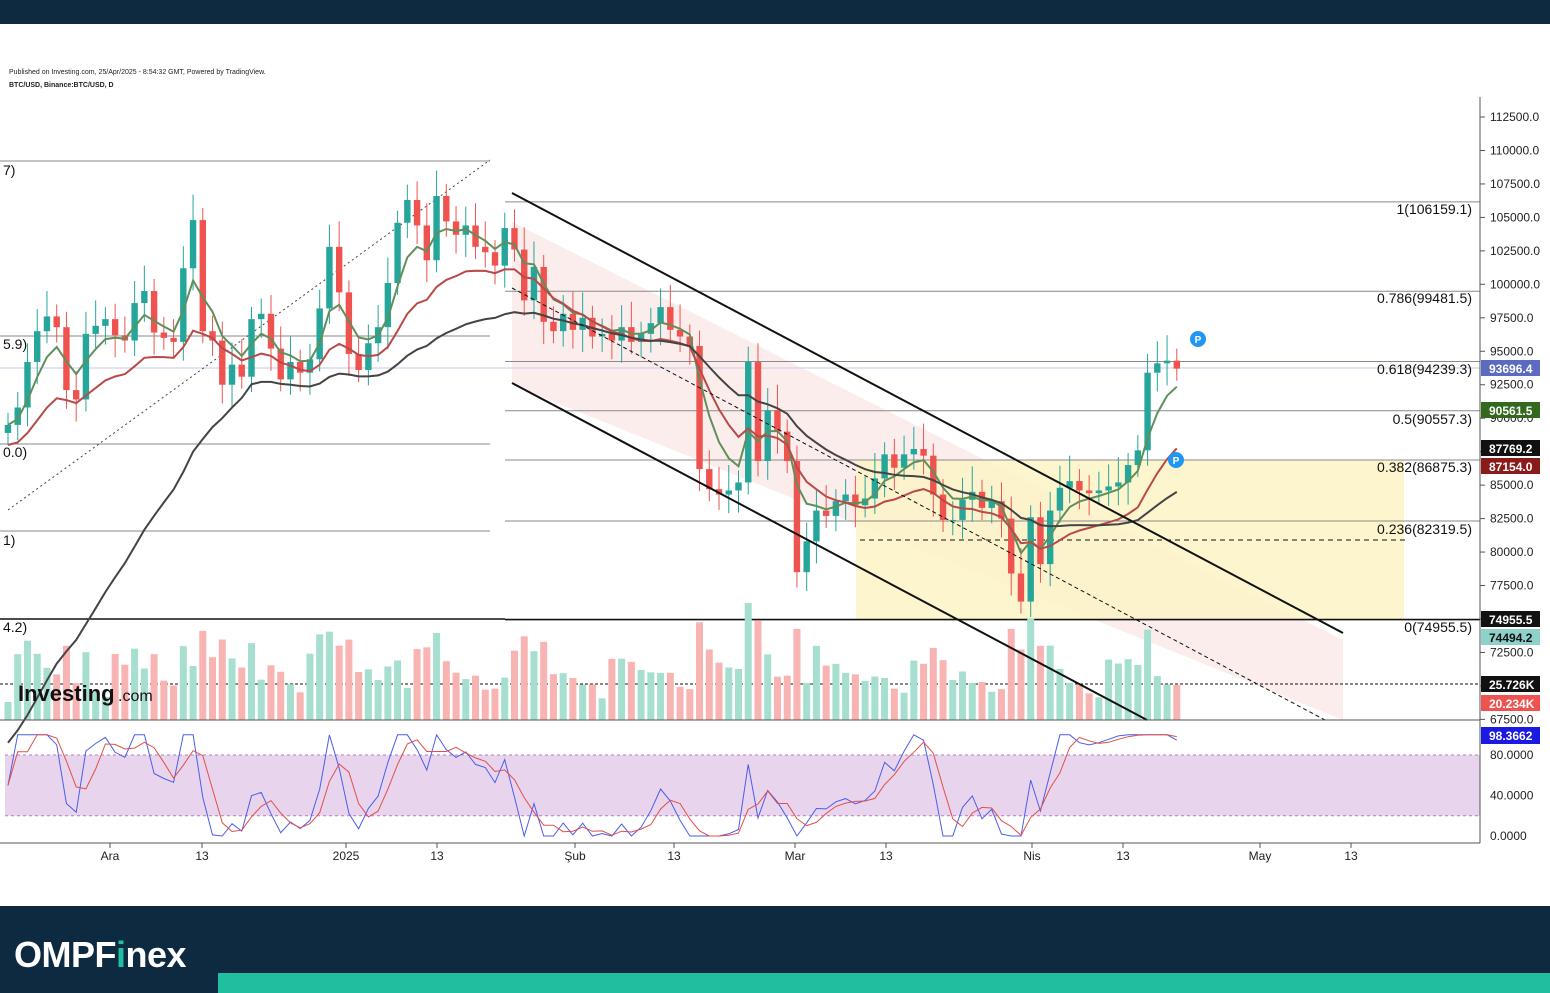 Image resolution: width=1550 pixels, height=993 pixels. I want to click on price-tick-label: 110000.0, so click(1514, 150).